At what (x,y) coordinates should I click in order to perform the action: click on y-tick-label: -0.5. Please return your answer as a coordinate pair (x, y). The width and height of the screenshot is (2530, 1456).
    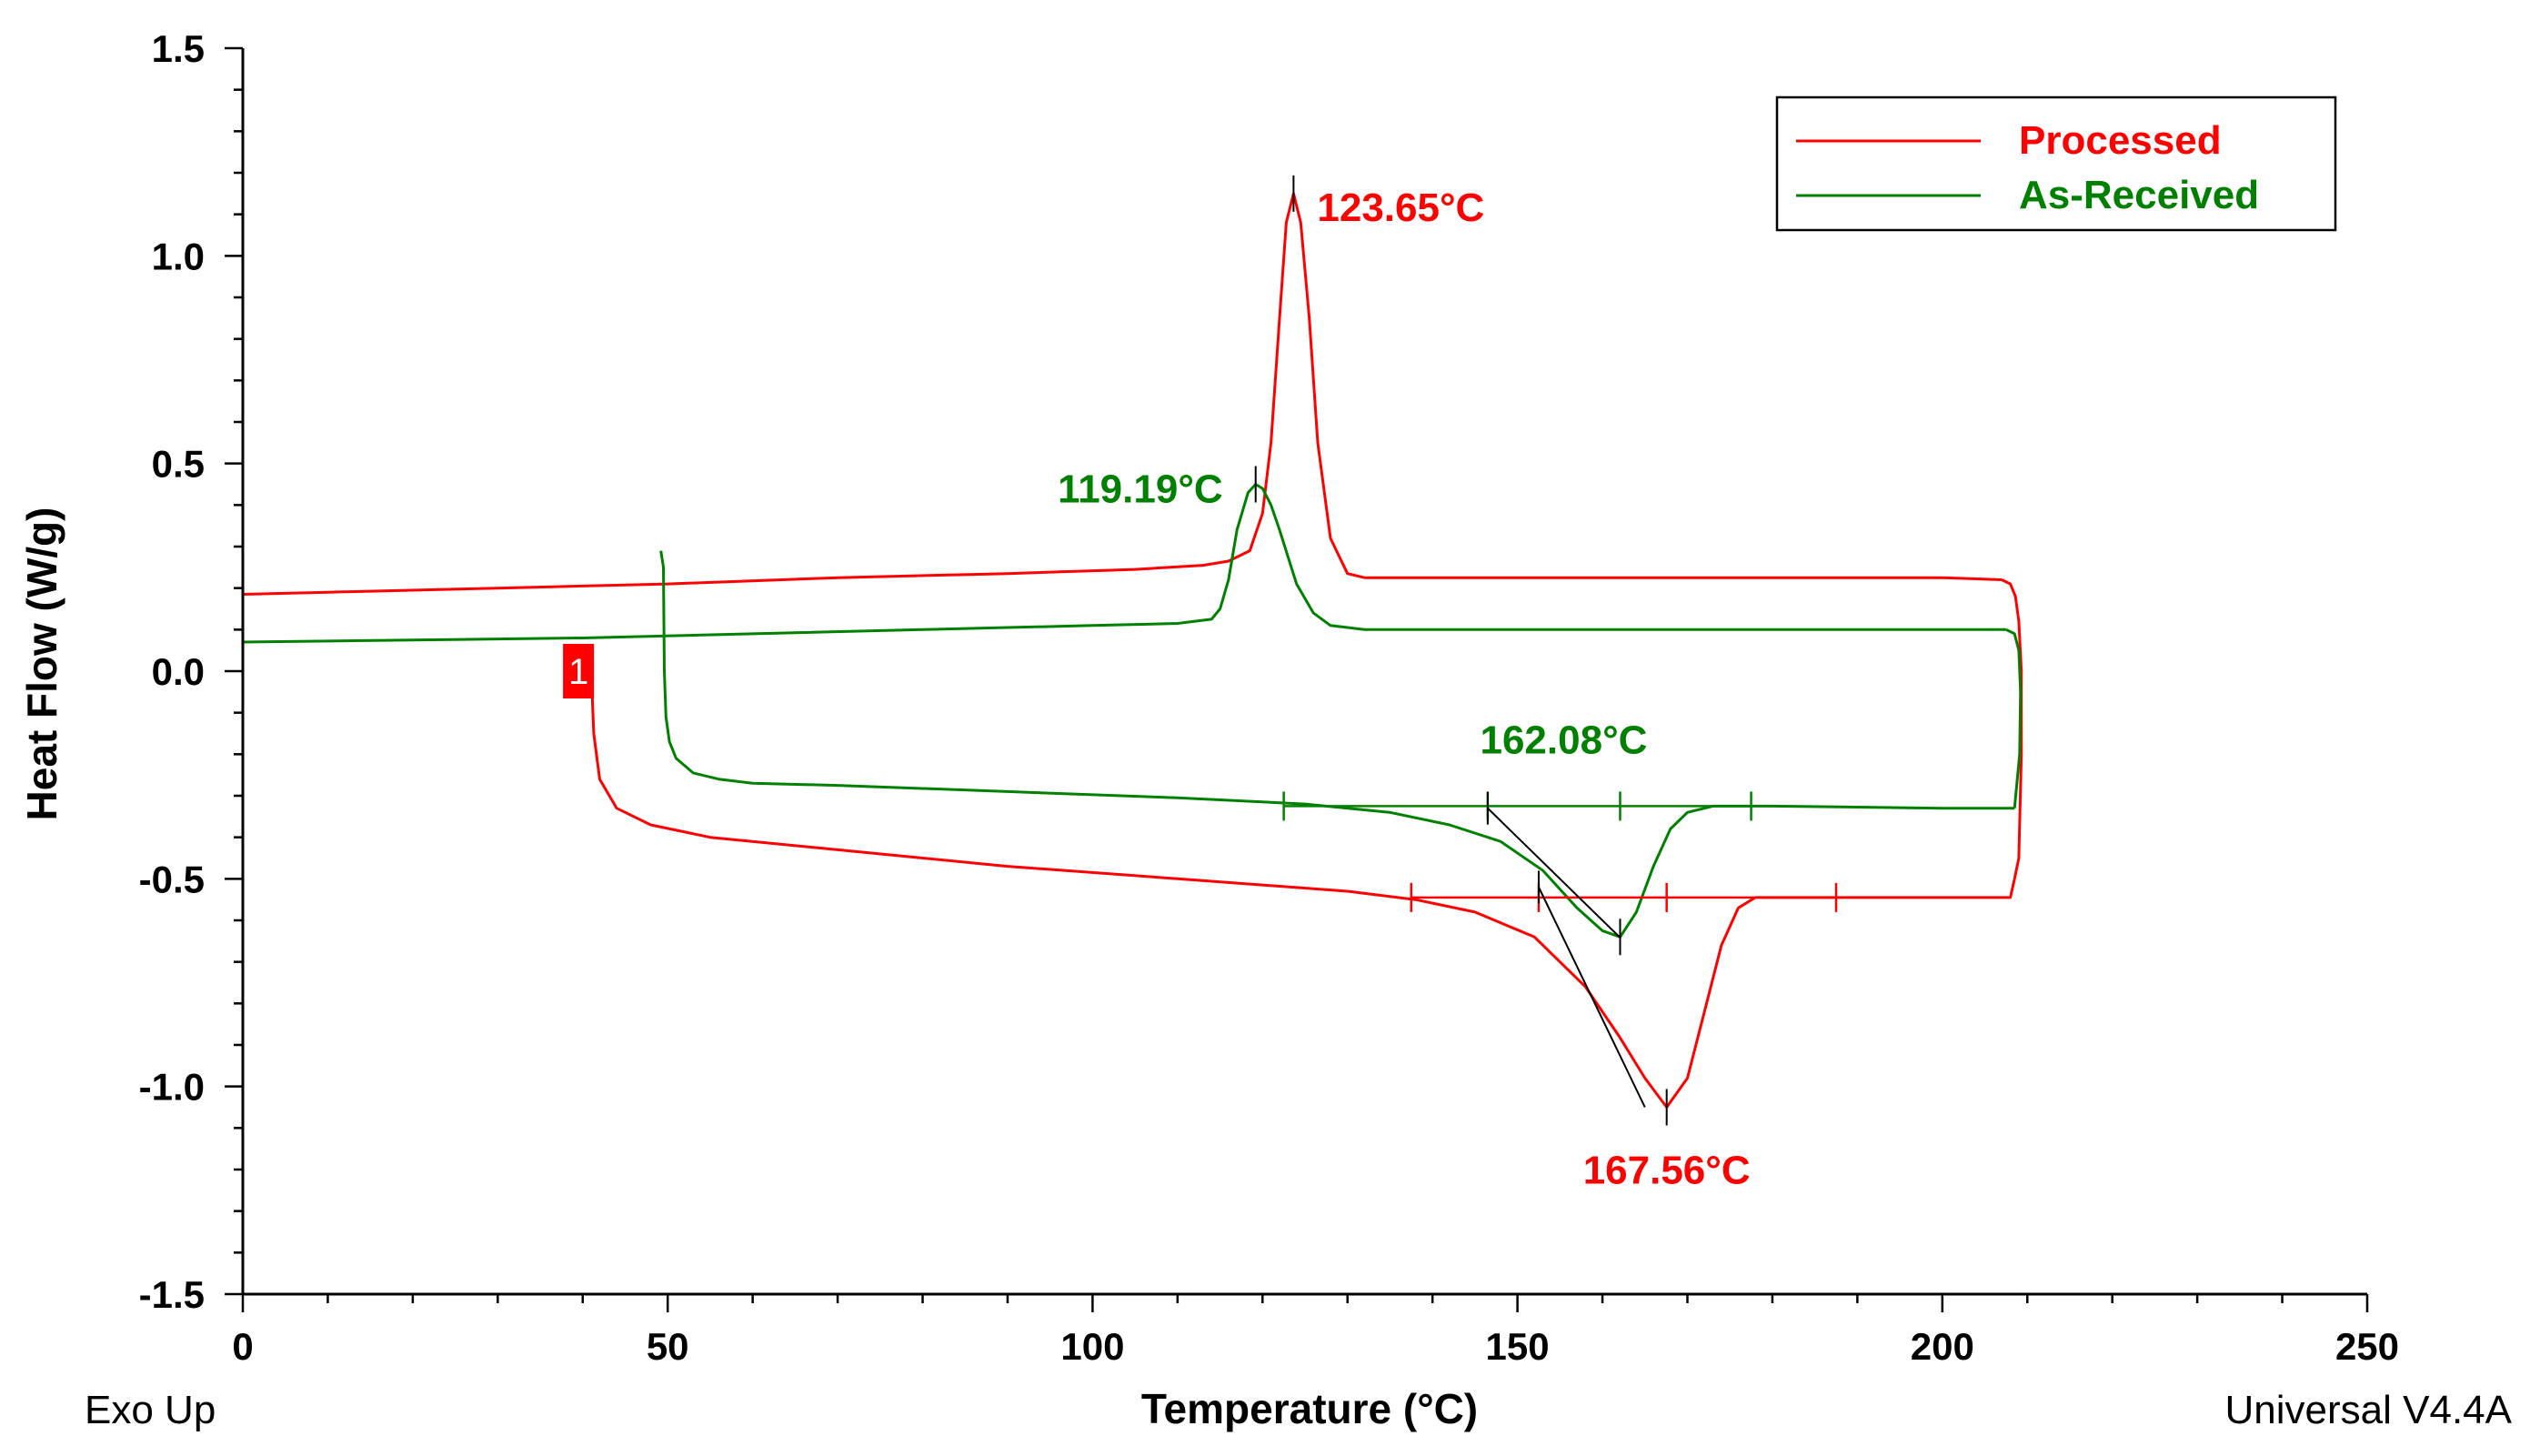
    Looking at the image, I should click on (172, 879).